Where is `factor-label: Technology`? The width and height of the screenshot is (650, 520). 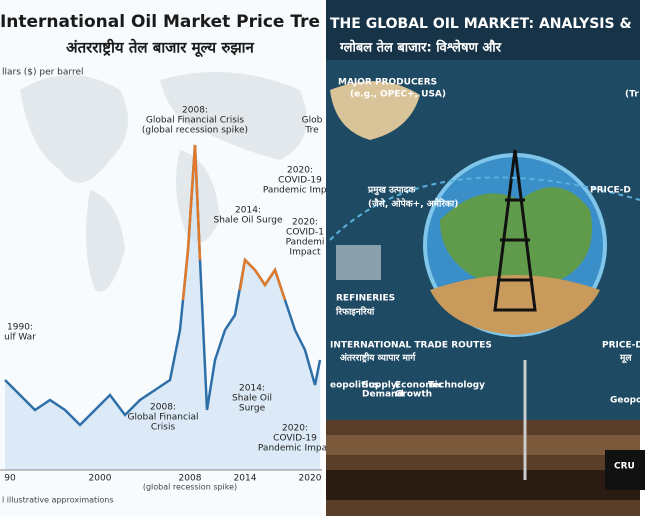 factor-label: Technology is located at coordinates (456, 386).